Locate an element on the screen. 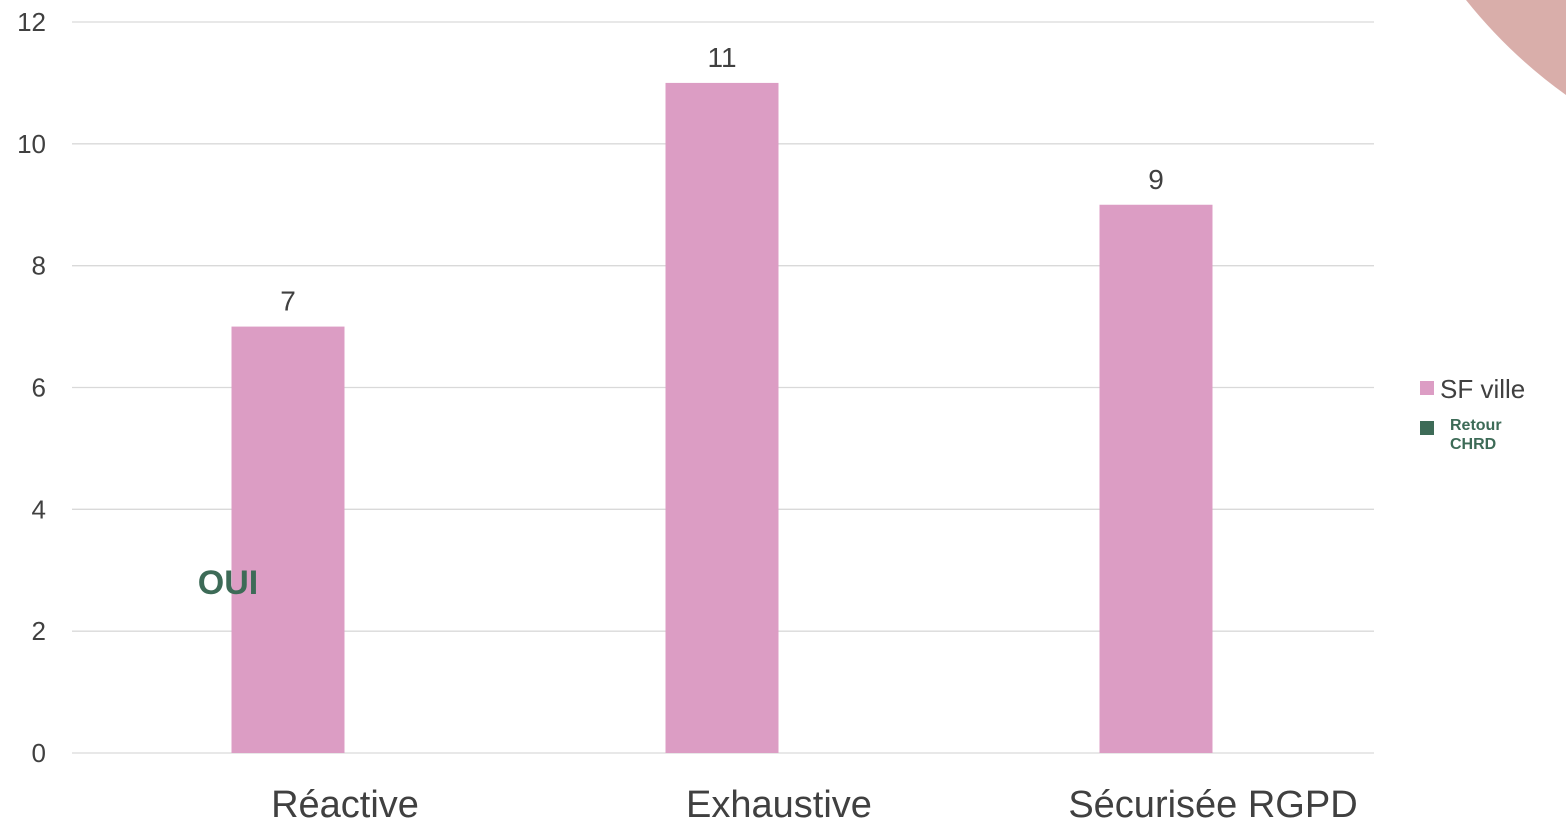  y-axis-ticks: 0 2 4 6 8 10 12 is located at coordinates (31, 387).